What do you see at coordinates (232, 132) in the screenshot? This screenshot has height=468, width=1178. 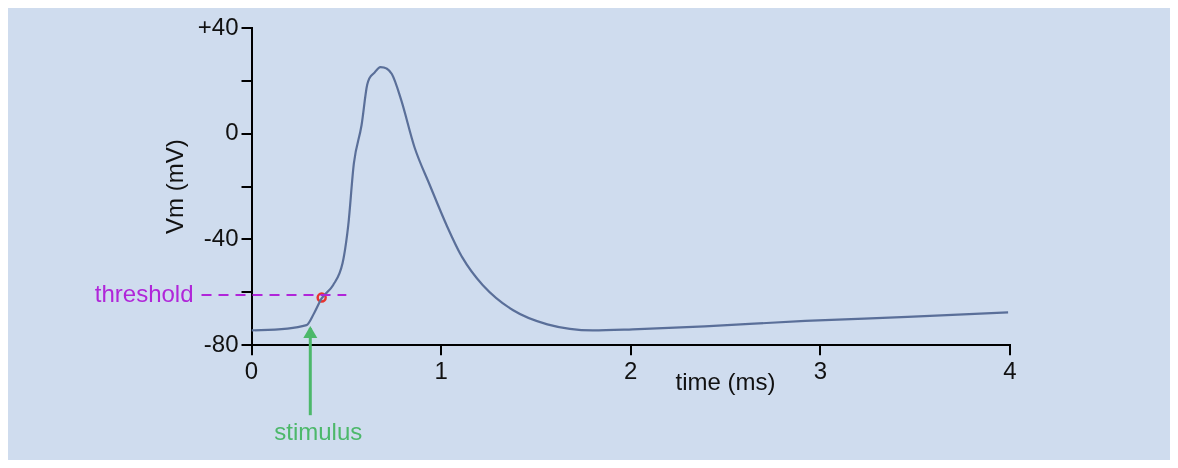 I see `y-tick-label: 0` at bounding box center [232, 132].